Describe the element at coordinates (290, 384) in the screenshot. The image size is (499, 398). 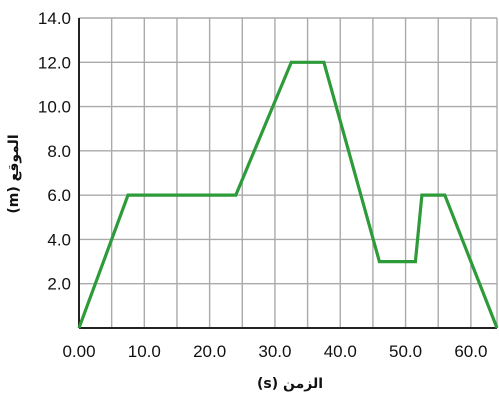
I see `x-axis-title: الزمن (s)` at that location.